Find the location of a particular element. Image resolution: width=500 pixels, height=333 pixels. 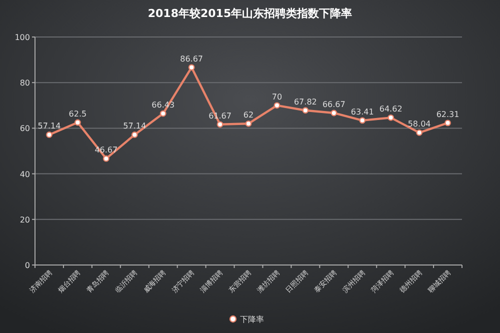

y-tick-label: 0 is located at coordinates (27, 265).